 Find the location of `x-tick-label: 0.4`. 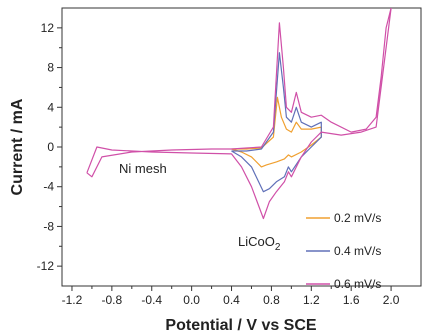

x-tick-label: 0.4 is located at coordinates (231, 300).